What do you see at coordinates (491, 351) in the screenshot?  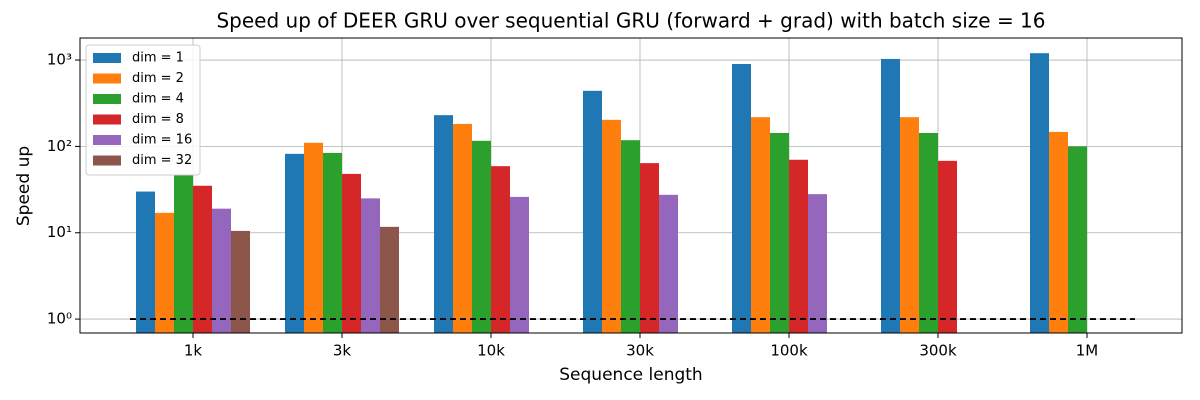 I see `x-tick-label: 10k` at bounding box center [491, 351].